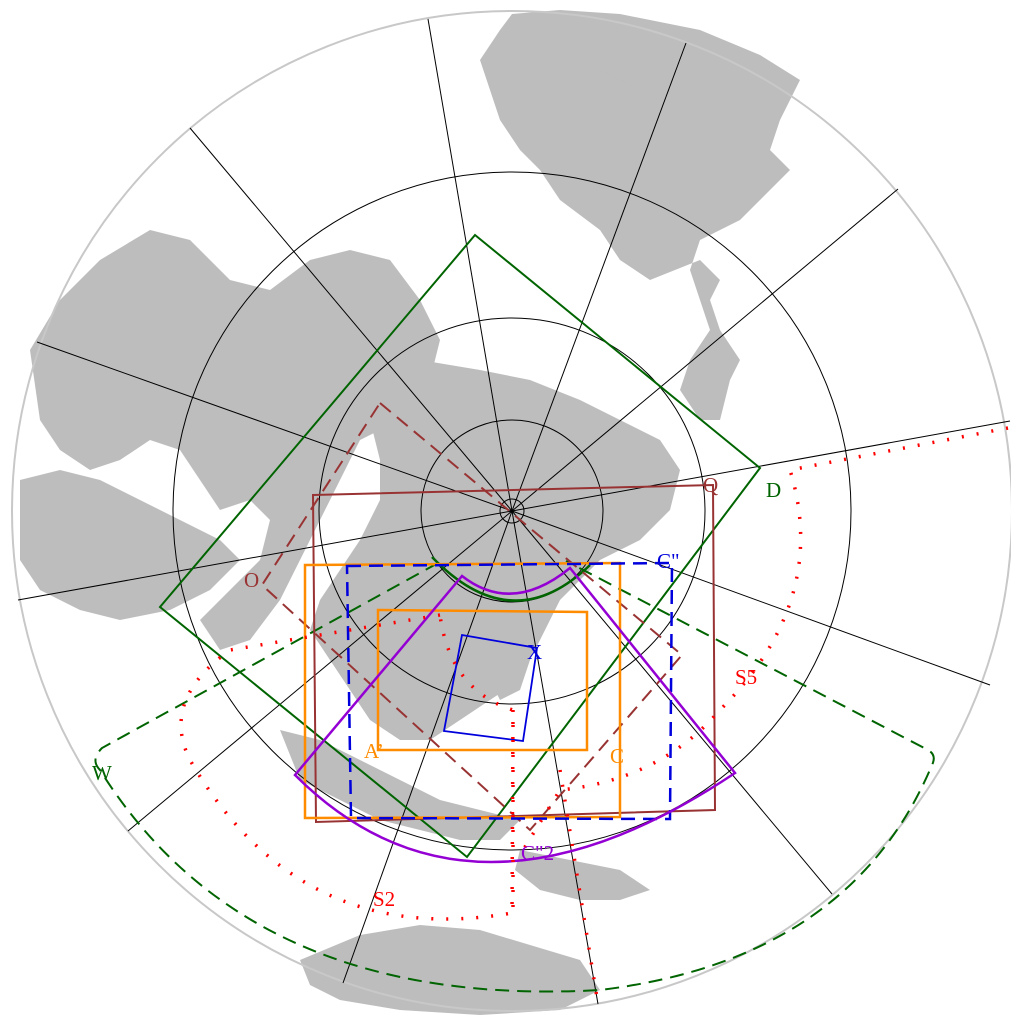 The width and height of the screenshot is (1011, 1019). What do you see at coordinates (511, 579) in the screenshot?
I see `domain-D-inner-arc` at bounding box center [511, 579].